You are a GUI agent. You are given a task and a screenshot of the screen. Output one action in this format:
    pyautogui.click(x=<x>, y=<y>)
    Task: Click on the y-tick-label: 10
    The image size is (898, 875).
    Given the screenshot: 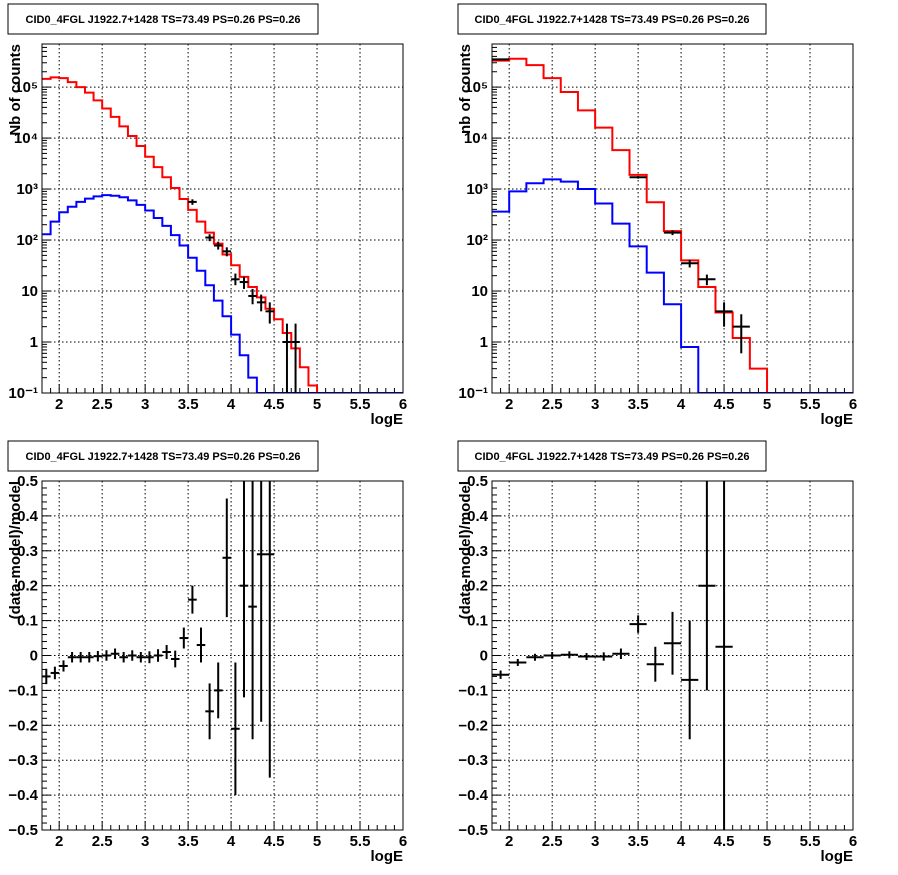 What is the action you would take?
    pyautogui.click(x=479, y=291)
    